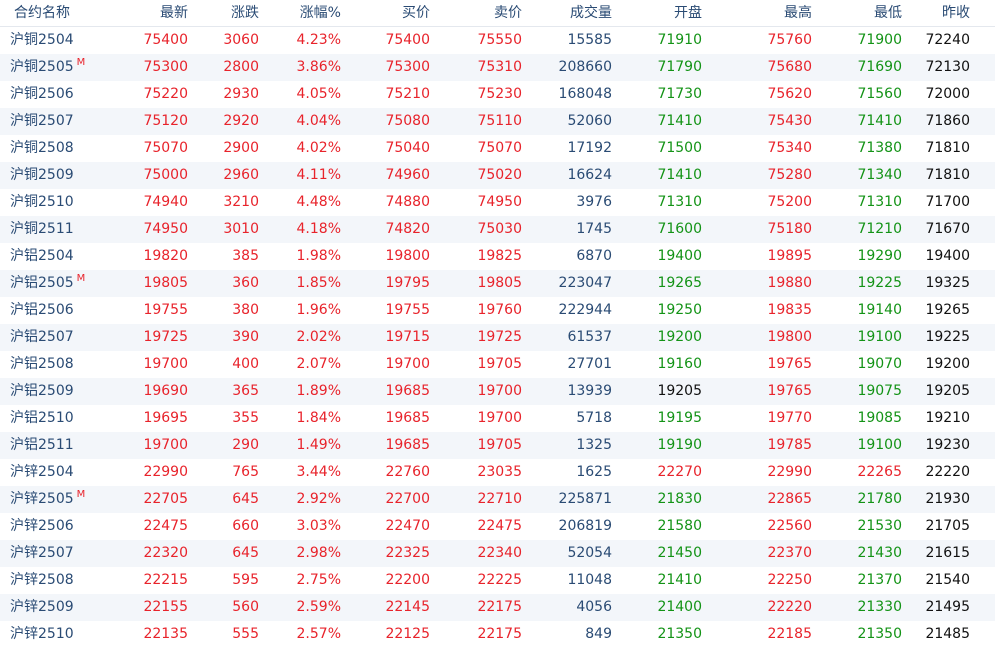 Image resolution: width=995 pixels, height=649 pixels. What do you see at coordinates (56, 472) in the screenshot?
I see `contract-cell: 沪锌2504` at bounding box center [56, 472].